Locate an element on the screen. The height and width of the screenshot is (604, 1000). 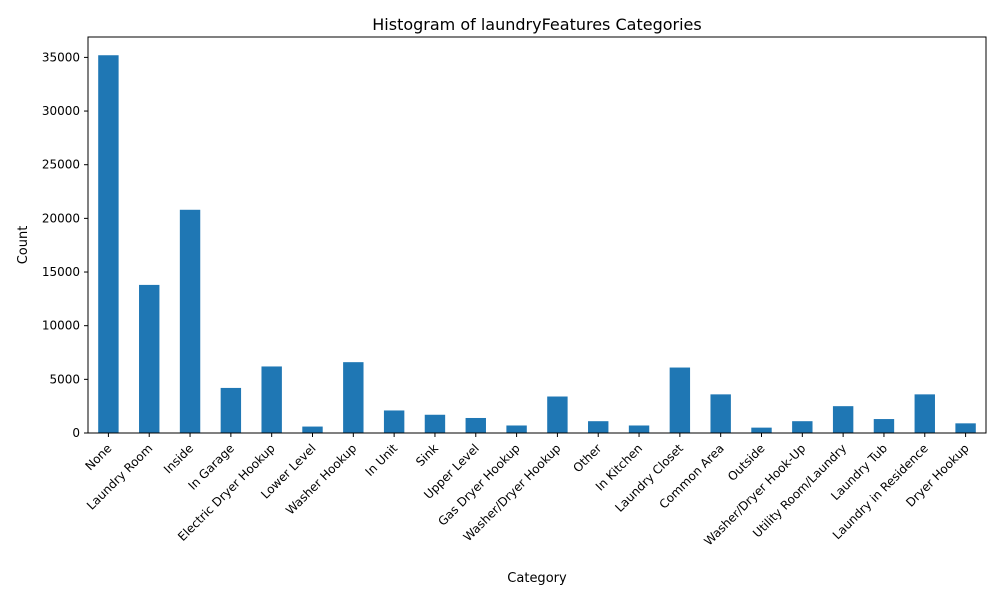
x-tick-label: Sink is located at coordinates (427, 455).